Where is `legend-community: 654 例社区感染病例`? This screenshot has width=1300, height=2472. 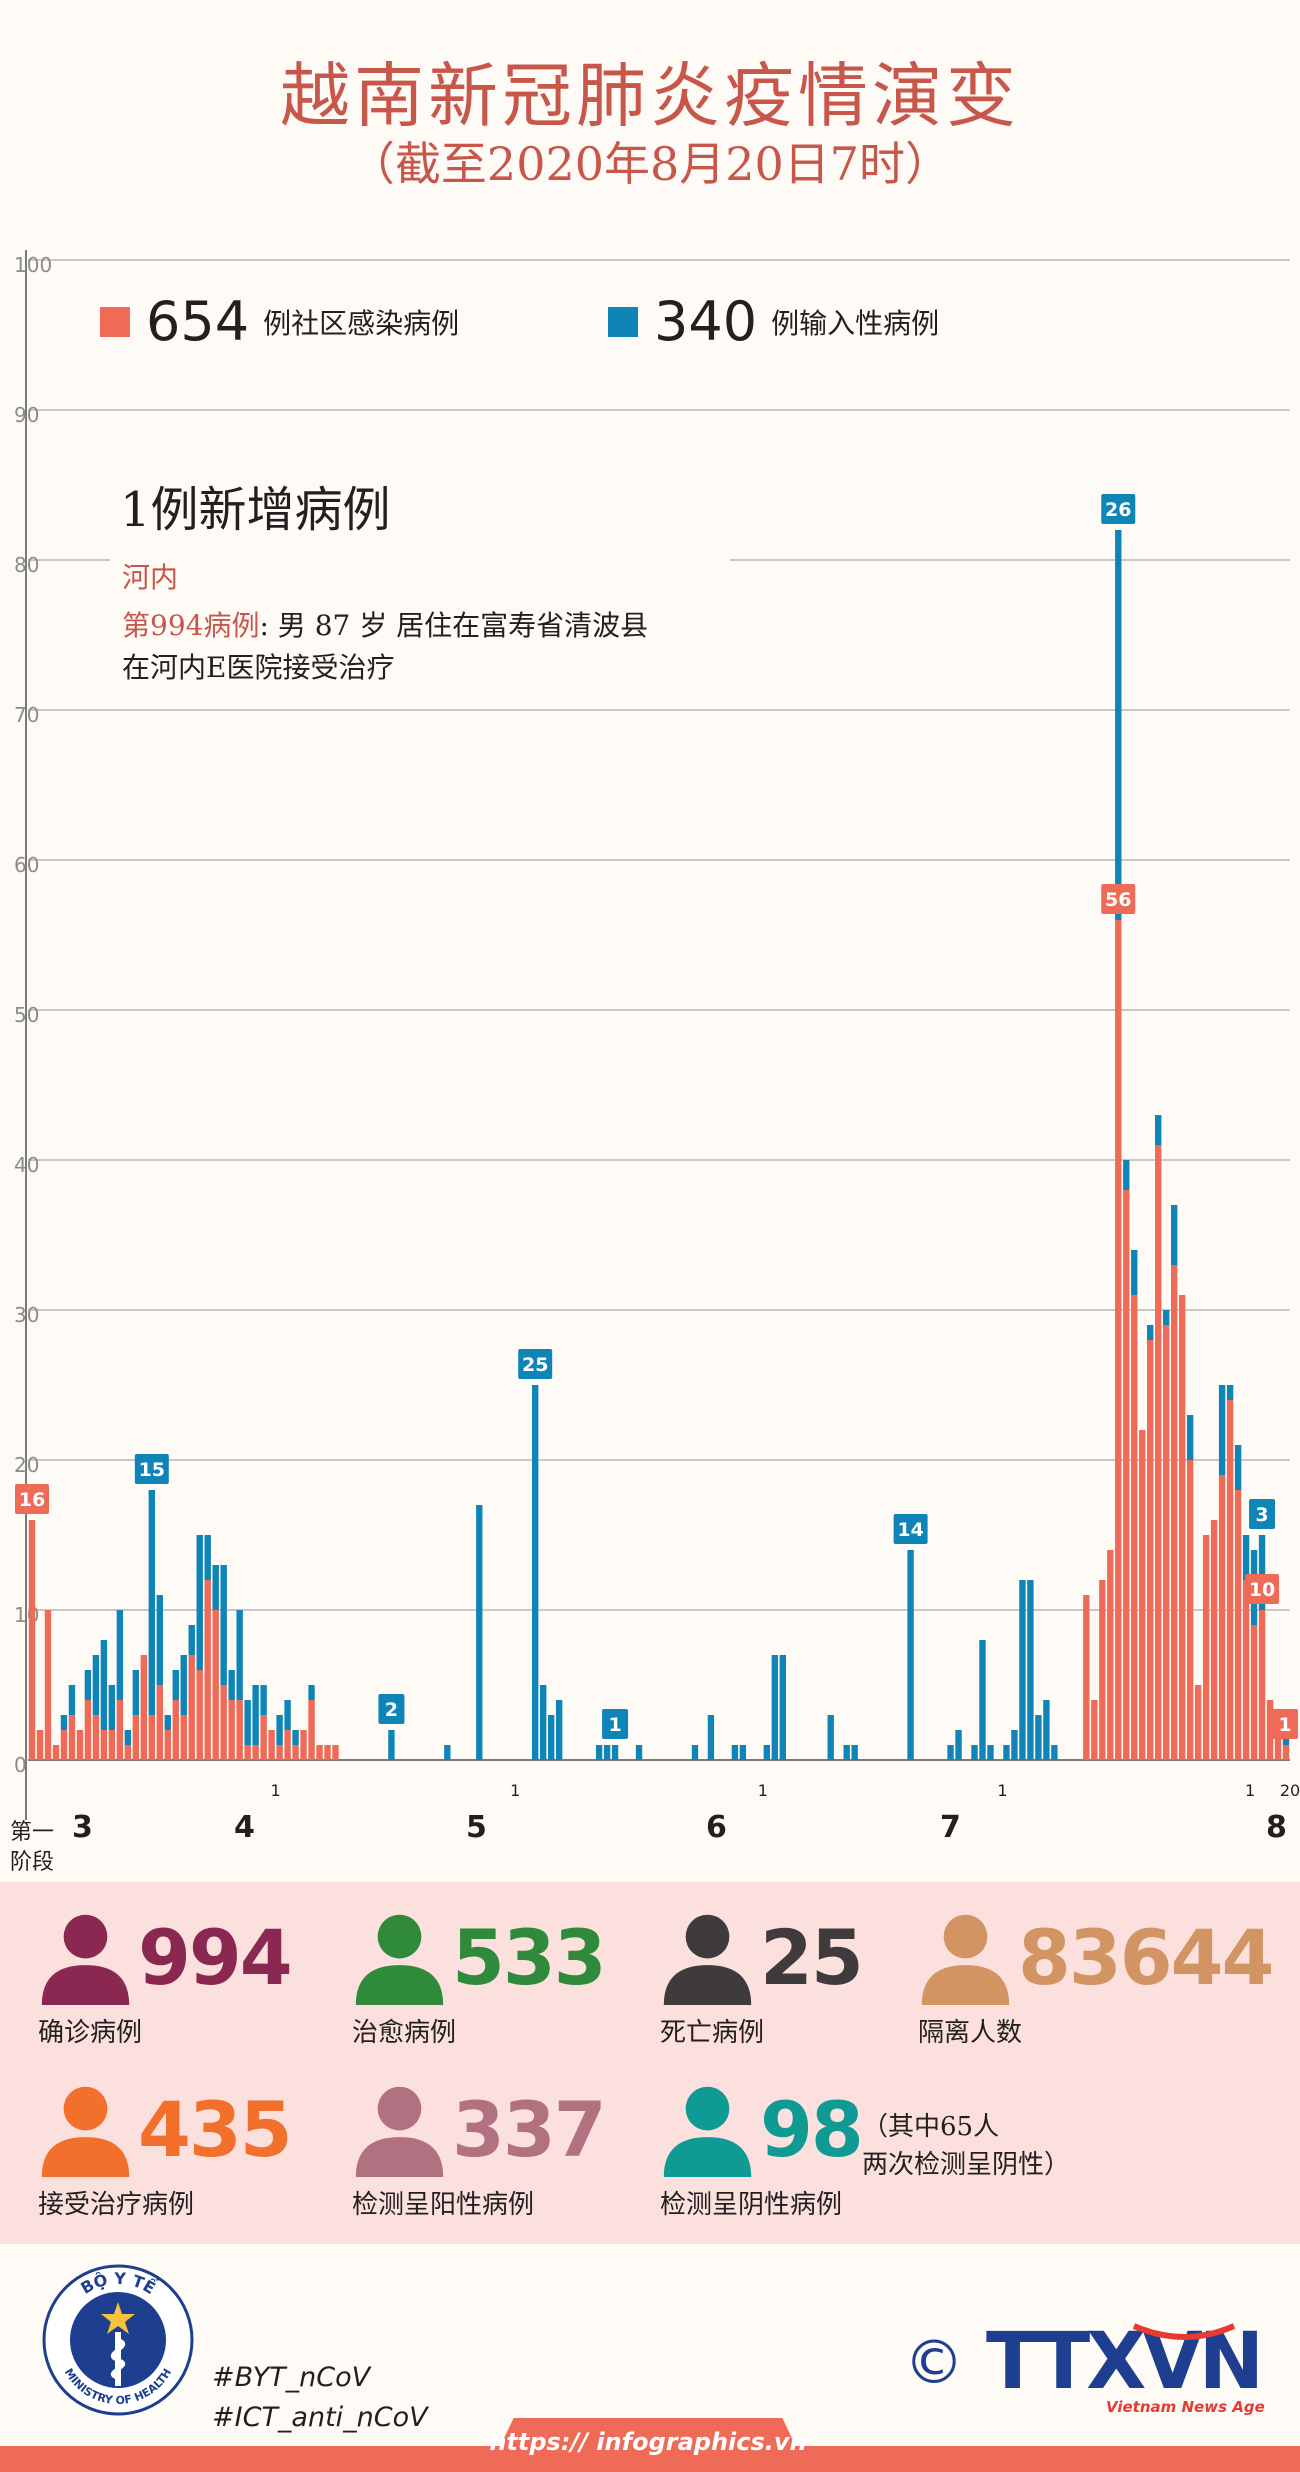
legend-community: 654 例社区感染病例 is located at coordinates (279, 321).